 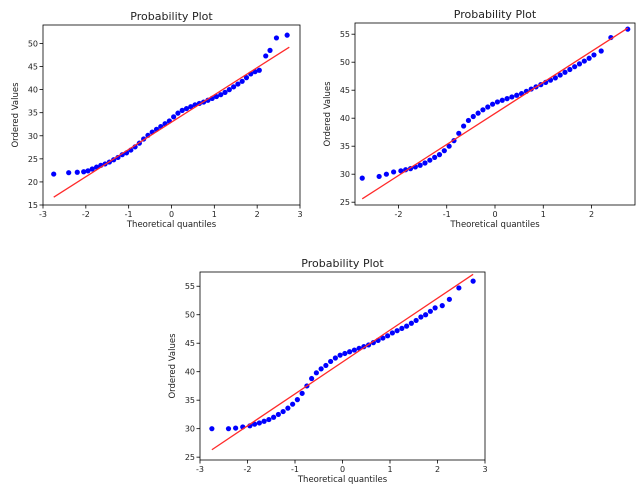 I want to click on y-tick-label: 15, so click(x=33, y=205).